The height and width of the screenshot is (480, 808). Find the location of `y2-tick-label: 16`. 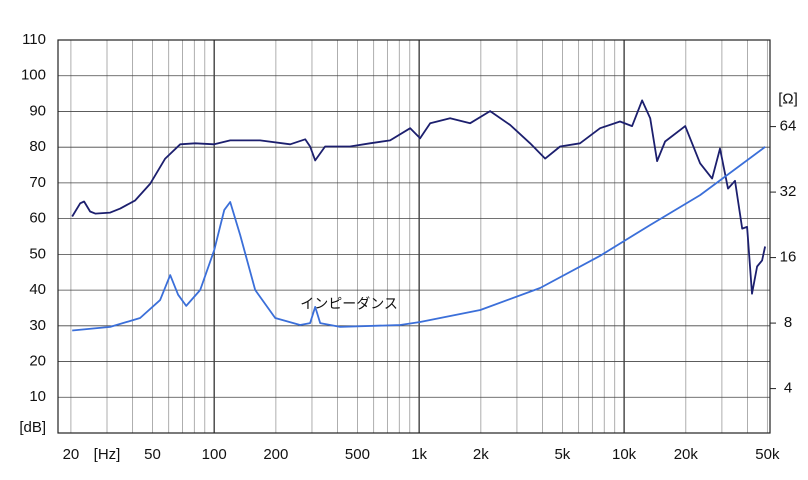

y2-tick-label: 16 is located at coordinates (788, 257).